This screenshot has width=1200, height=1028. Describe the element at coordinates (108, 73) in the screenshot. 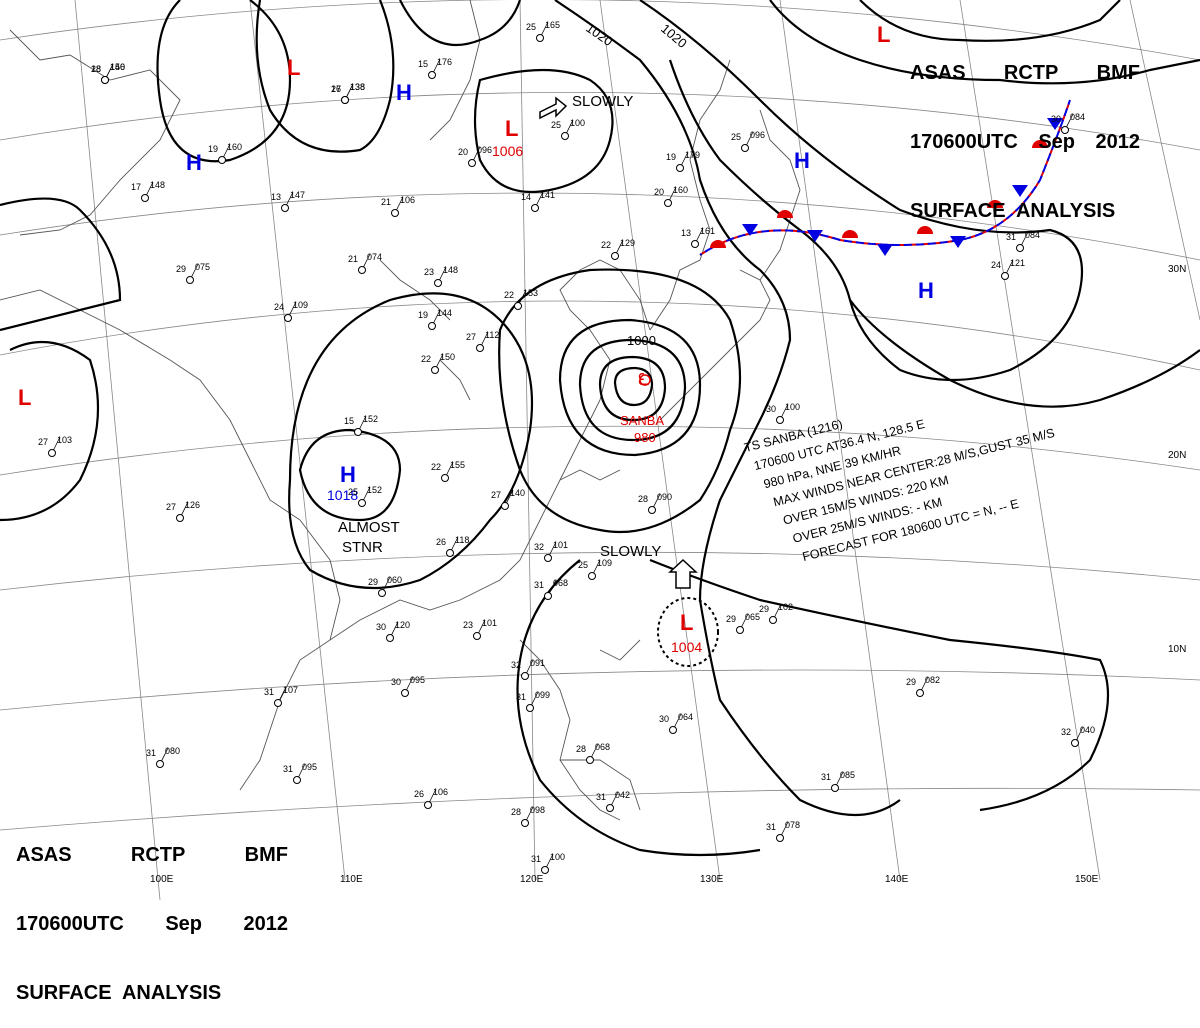

I see `station-plot: 28 146` at that location.